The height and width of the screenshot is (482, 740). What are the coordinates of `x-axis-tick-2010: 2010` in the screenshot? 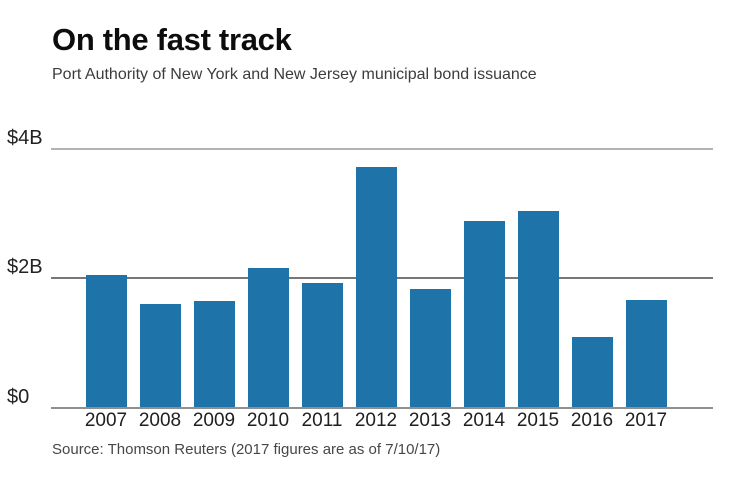 It's located at (268, 420).